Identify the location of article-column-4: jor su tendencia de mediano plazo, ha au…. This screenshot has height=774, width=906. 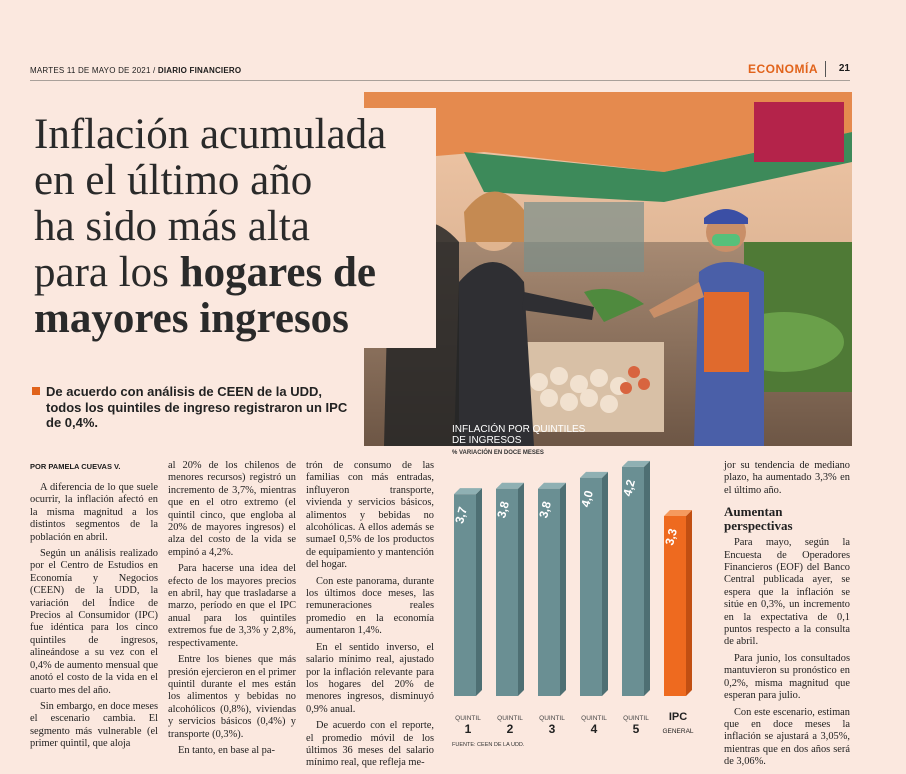
(787, 616).